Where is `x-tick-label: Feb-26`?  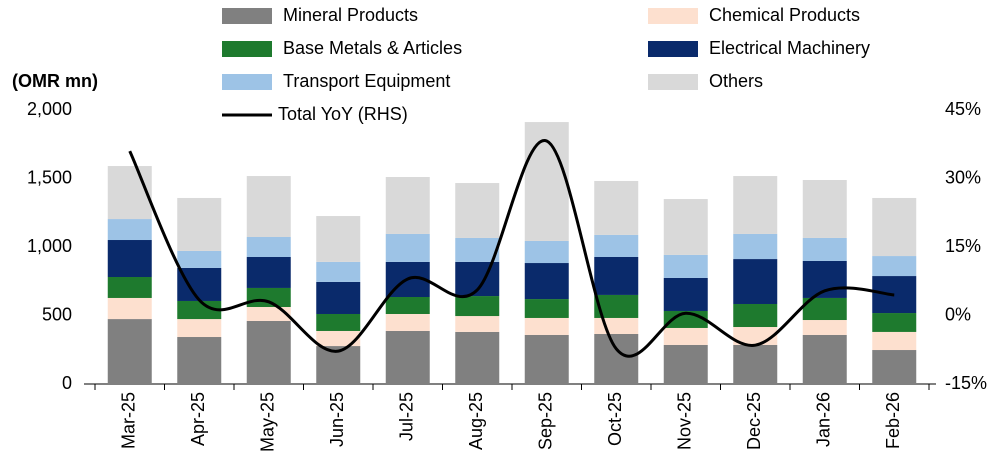 x-tick-label: Feb-26 is located at coordinates (893, 420).